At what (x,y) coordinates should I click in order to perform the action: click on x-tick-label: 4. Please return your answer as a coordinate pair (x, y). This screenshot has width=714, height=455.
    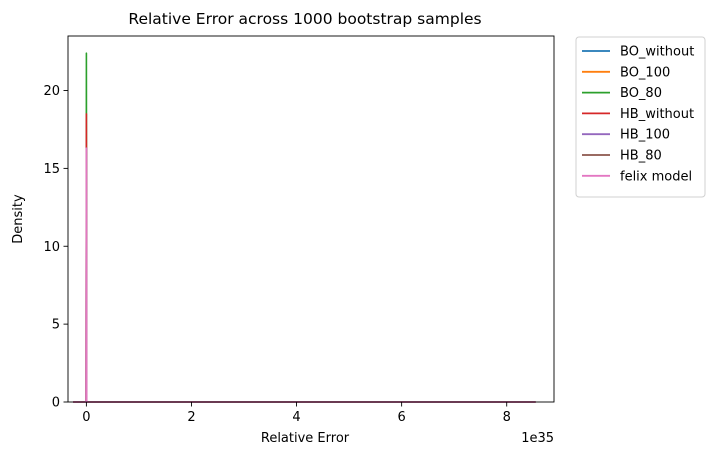
    Looking at the image, I should click on (296, 417).